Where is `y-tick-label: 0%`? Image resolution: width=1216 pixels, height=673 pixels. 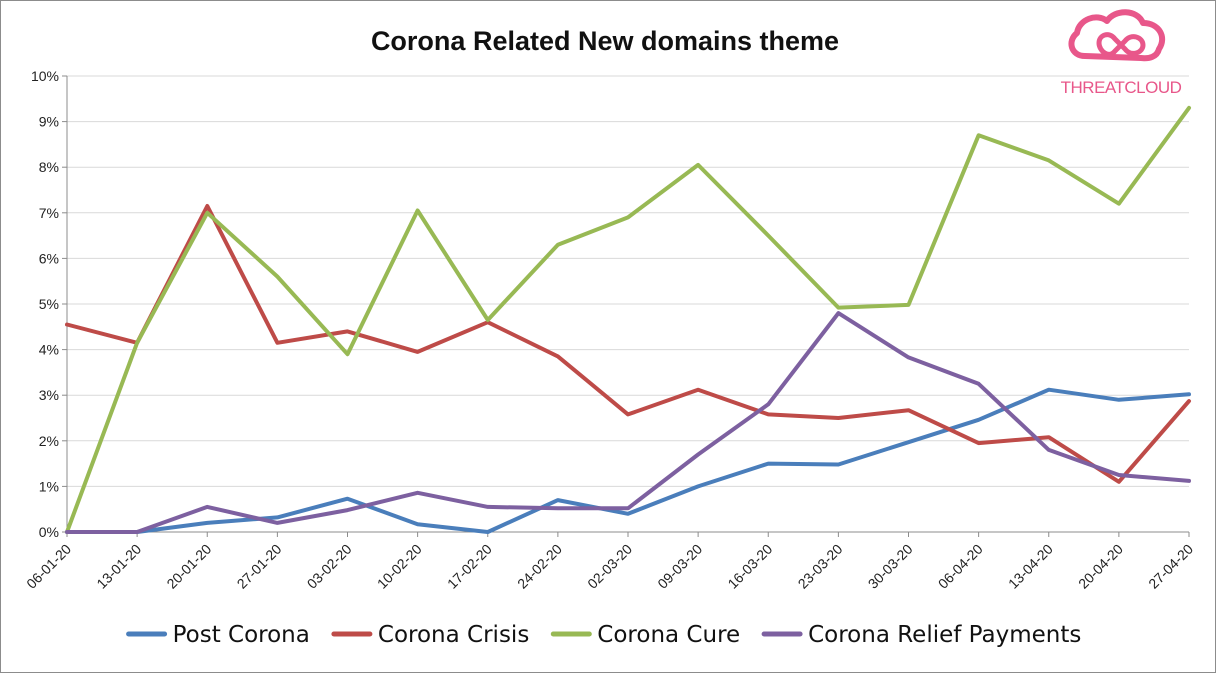 y-tick-label: 0% is located at coordinates (49, 532).